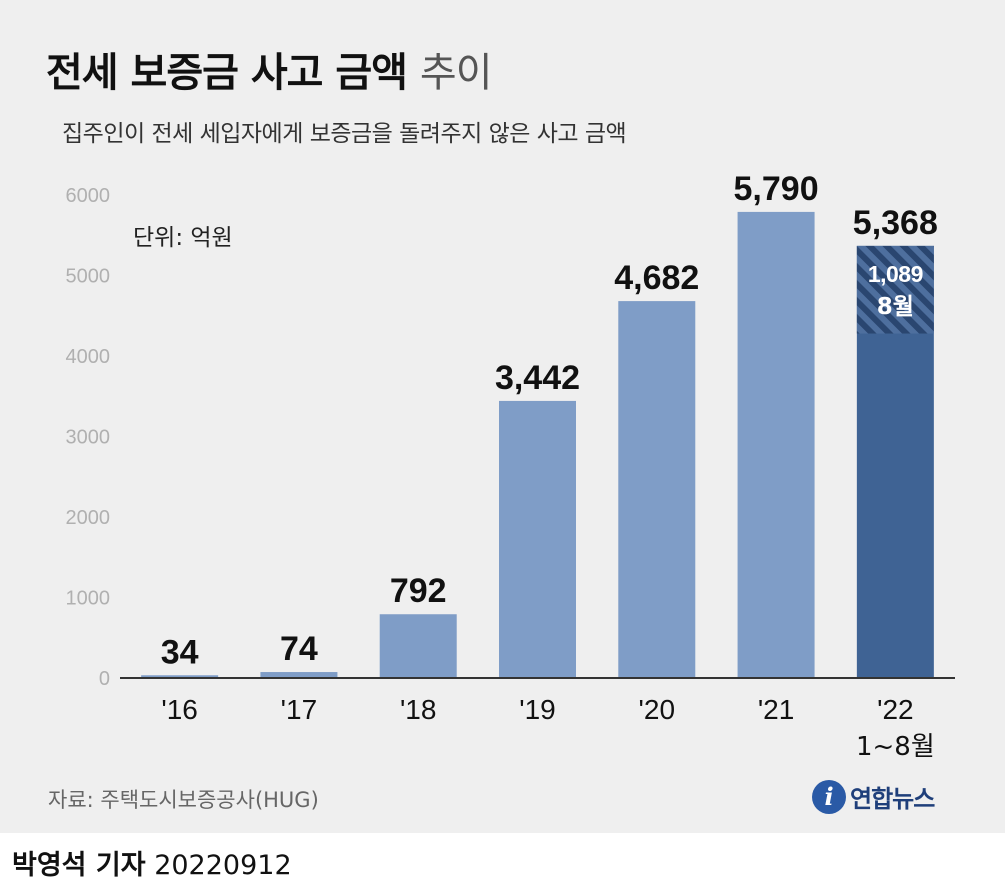  I want to click on title-main: 전세 보증금 사고 금액, so click(227, 73).